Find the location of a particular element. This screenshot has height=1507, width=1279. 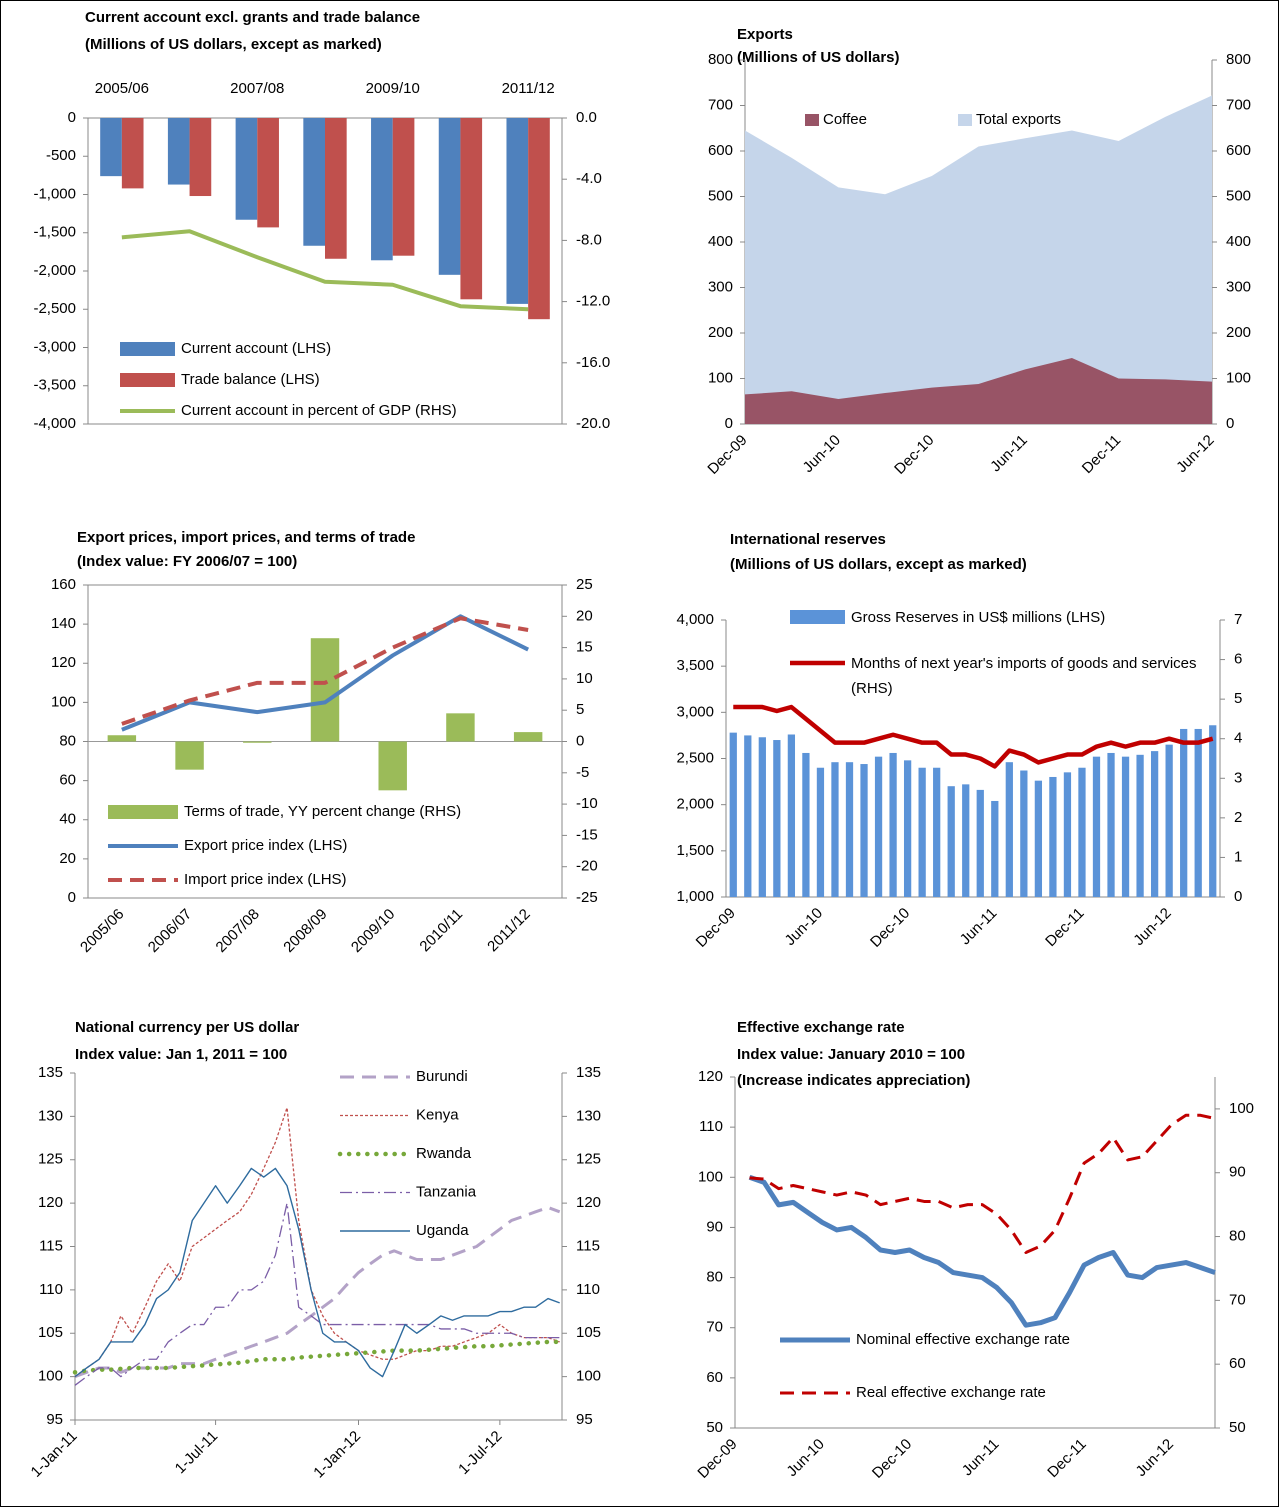

chart-title: (Millions of US dollars) is located at coordinates (818, 57).